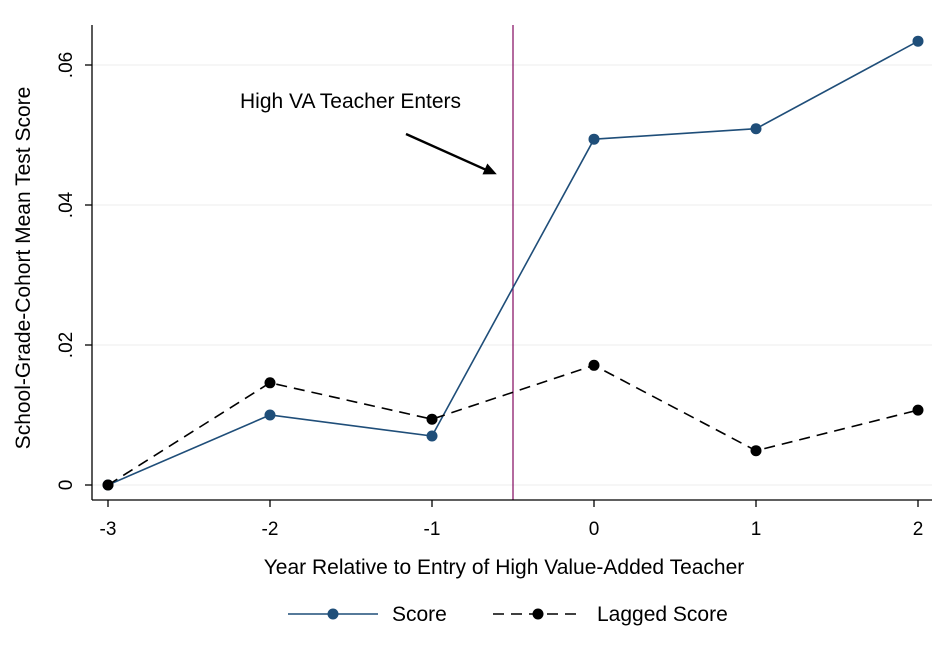  What do you see at coordinates (333, 614) in the screenshot?
I see `legend-score-marker` at bounding box center [333, 614].